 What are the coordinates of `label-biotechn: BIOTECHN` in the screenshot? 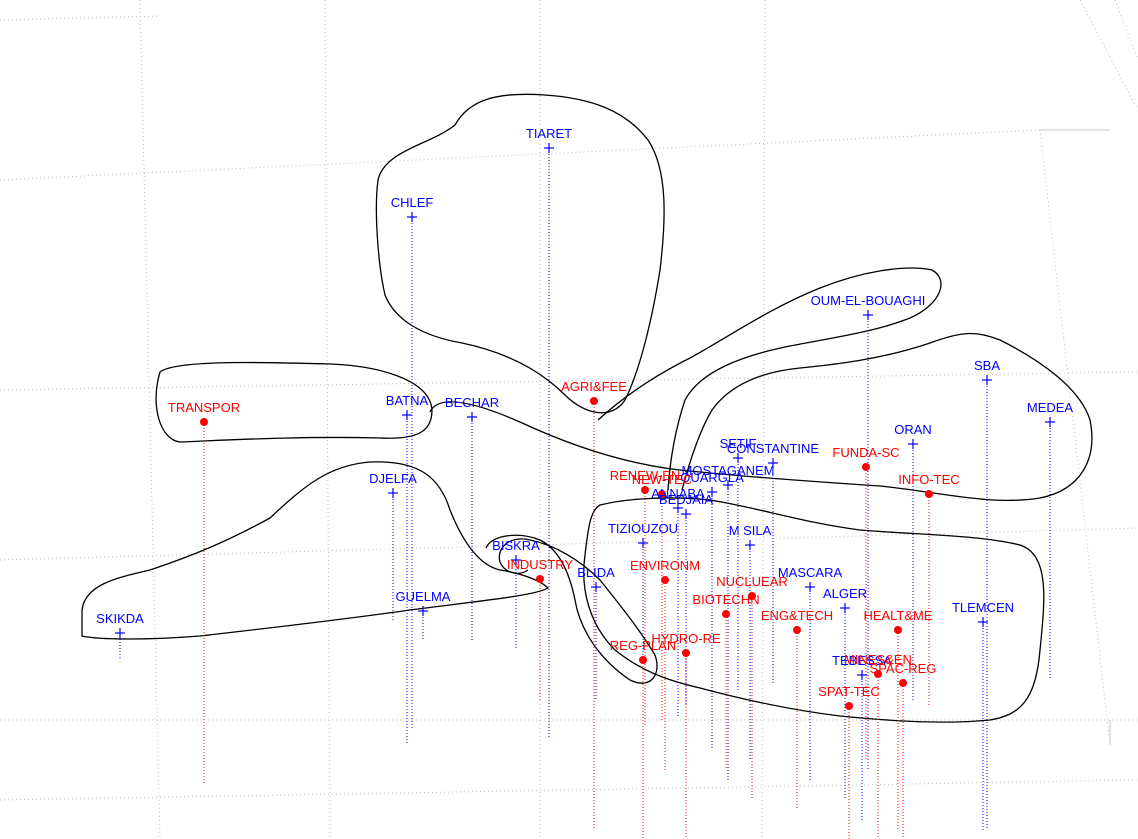 It's located at (725, 599).